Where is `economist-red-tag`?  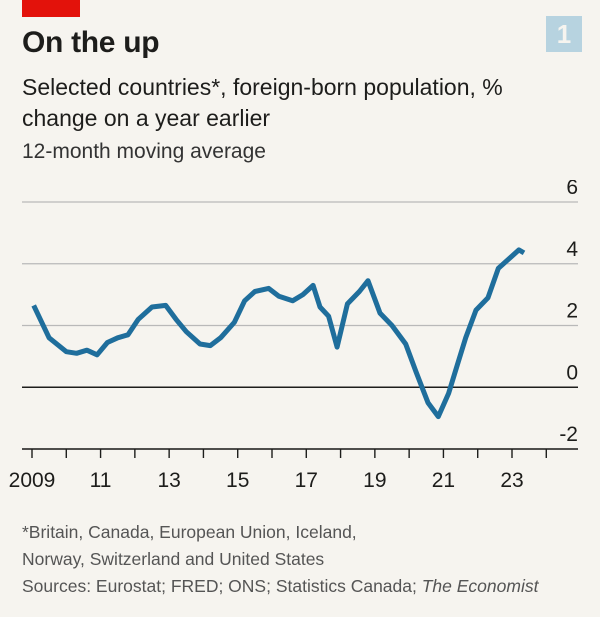 economist-red-tag is located at coordinates (51, 8).